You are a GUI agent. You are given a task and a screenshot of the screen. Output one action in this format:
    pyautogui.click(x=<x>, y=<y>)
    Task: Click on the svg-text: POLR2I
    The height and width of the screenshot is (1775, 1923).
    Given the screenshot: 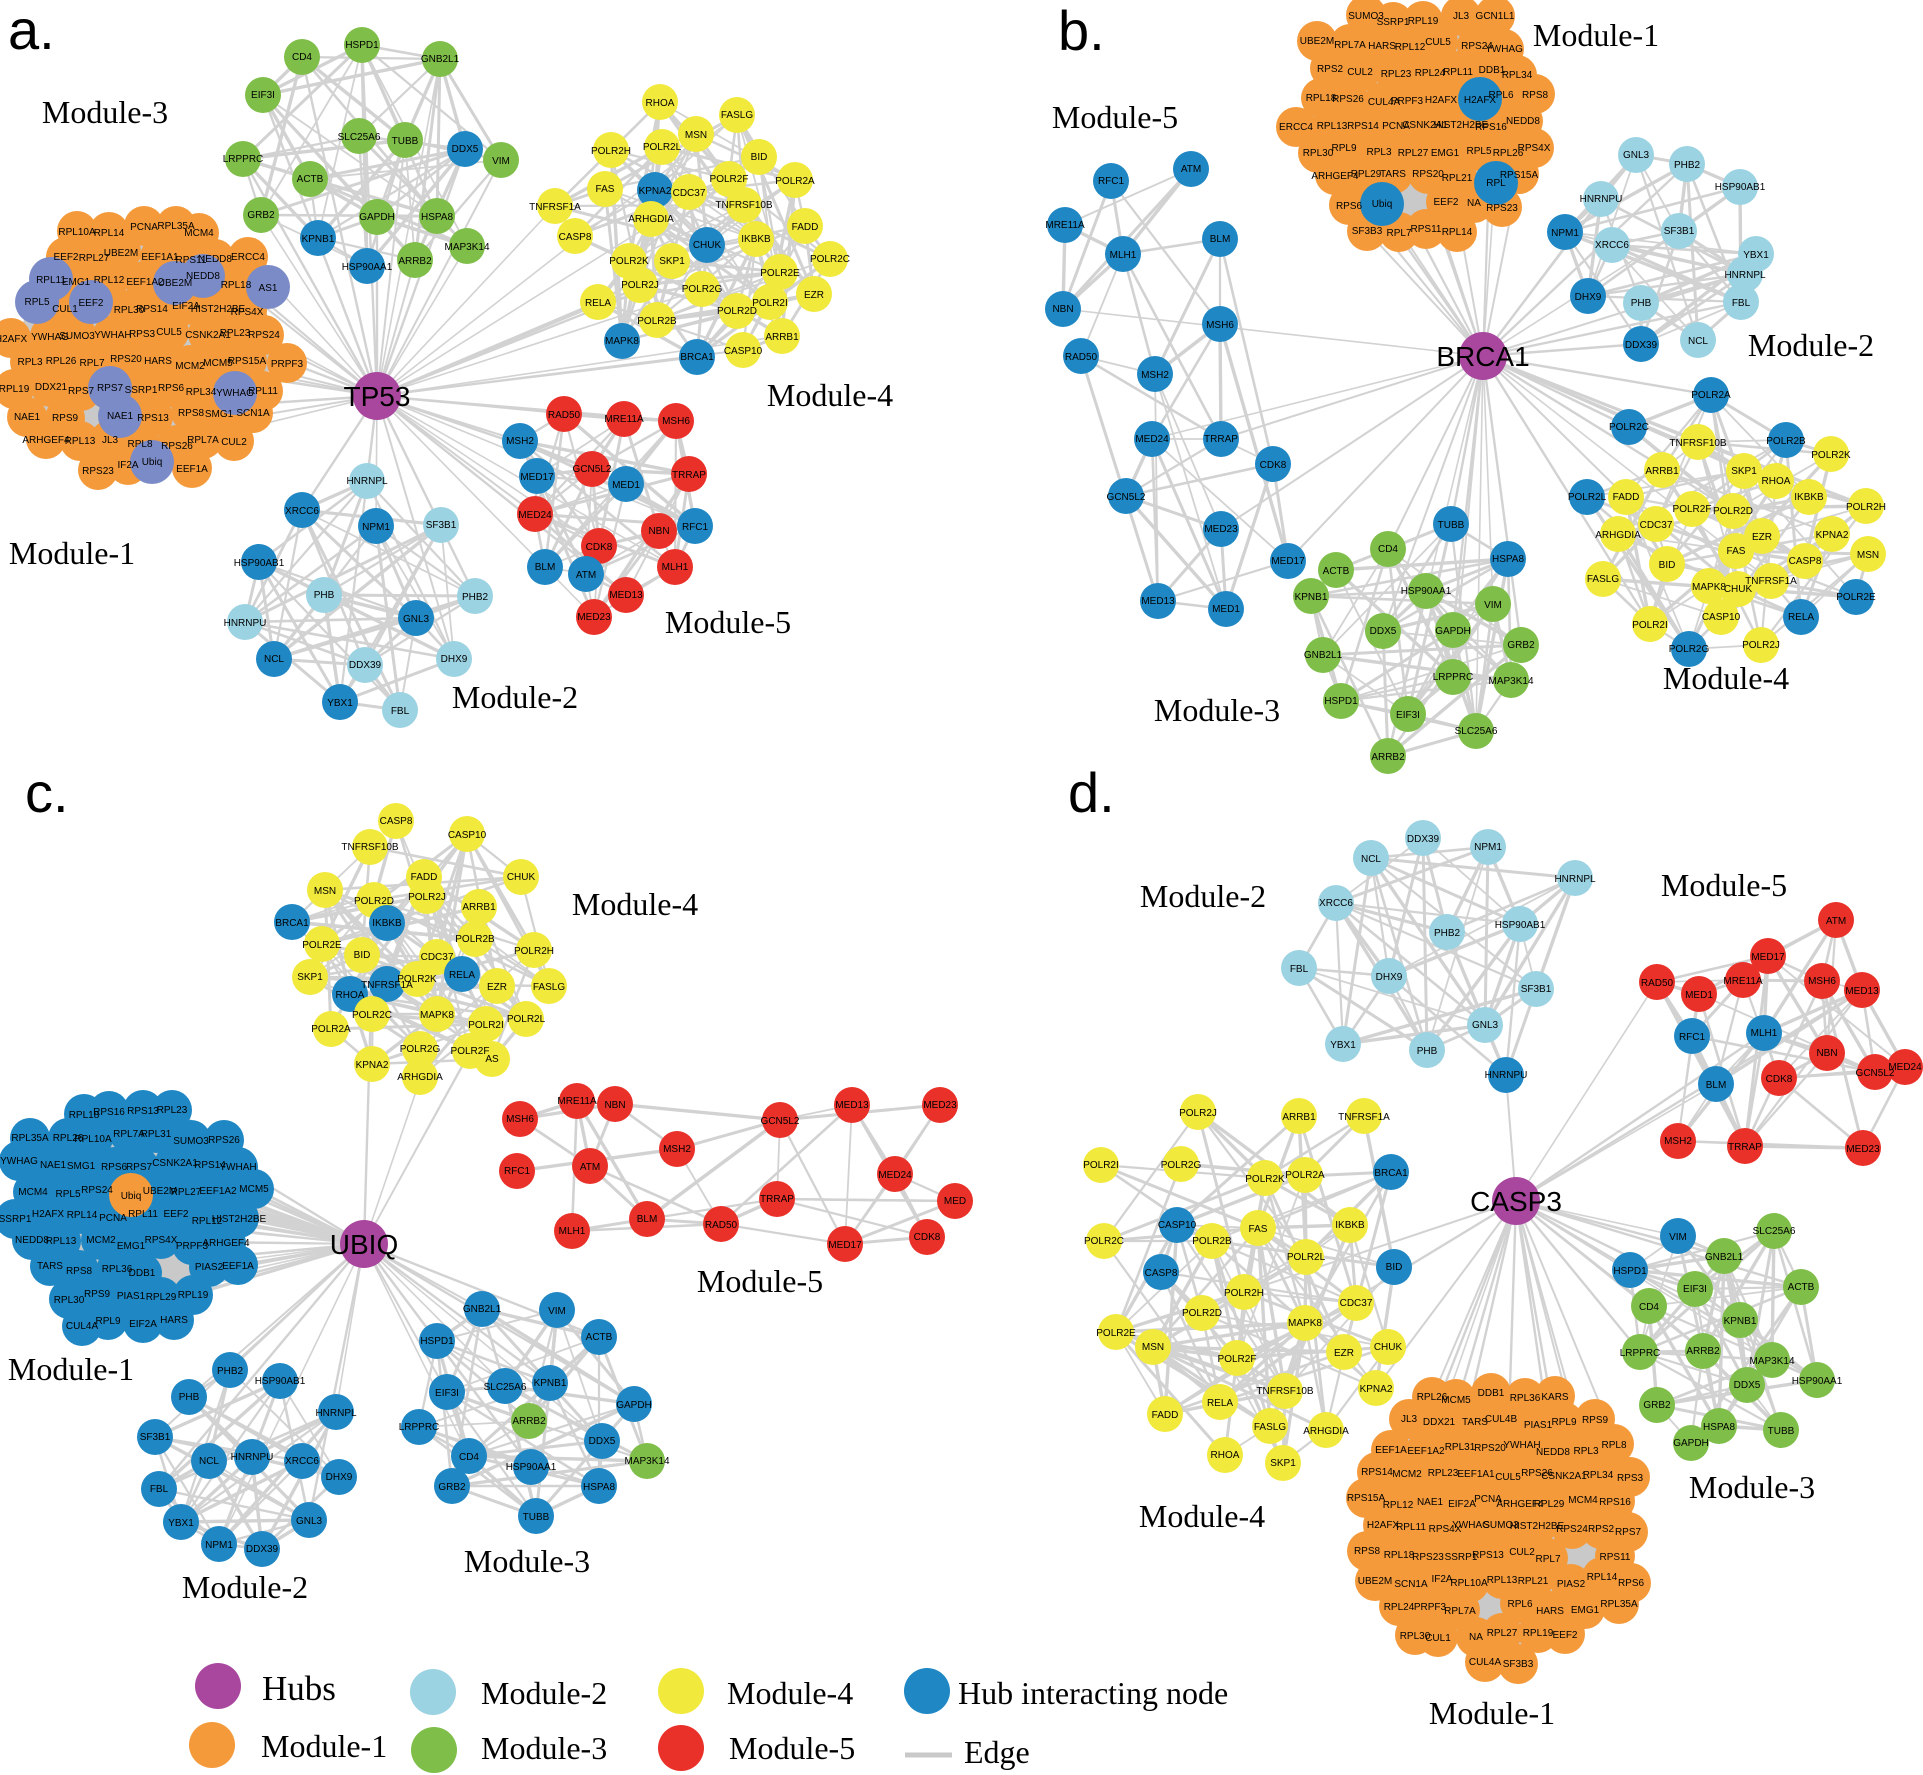 What is the action you would take?
    pyautogui.click(x=486, y=1025)
    